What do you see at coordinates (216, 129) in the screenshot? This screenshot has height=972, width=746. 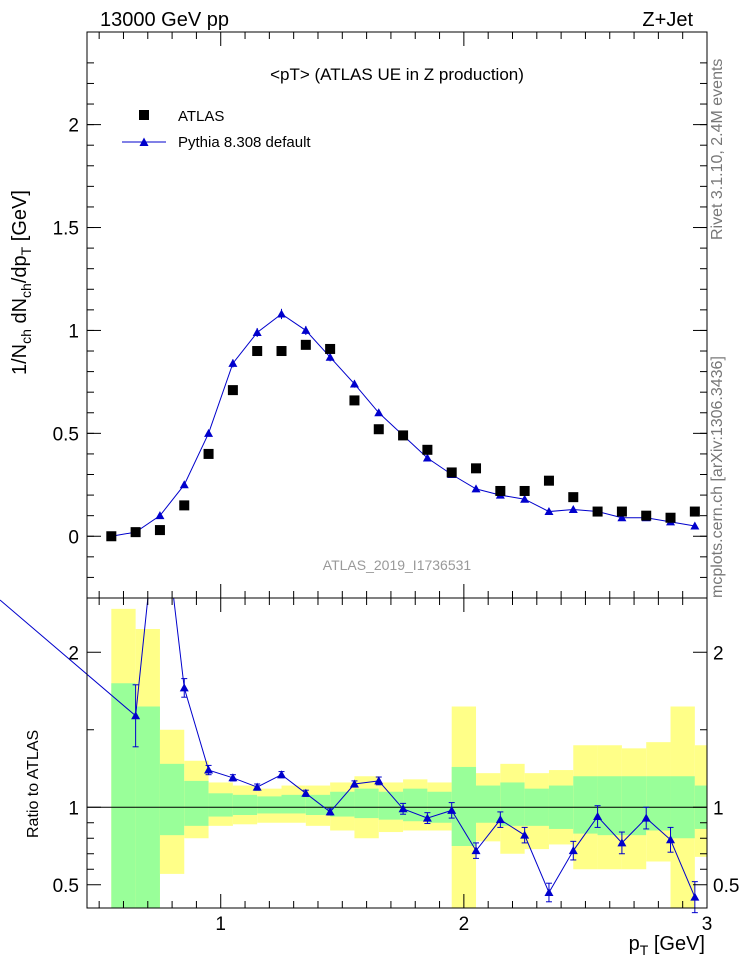 I see `legend: ATLAS Pythia 8.308 default` at bounding box center [216, 129].